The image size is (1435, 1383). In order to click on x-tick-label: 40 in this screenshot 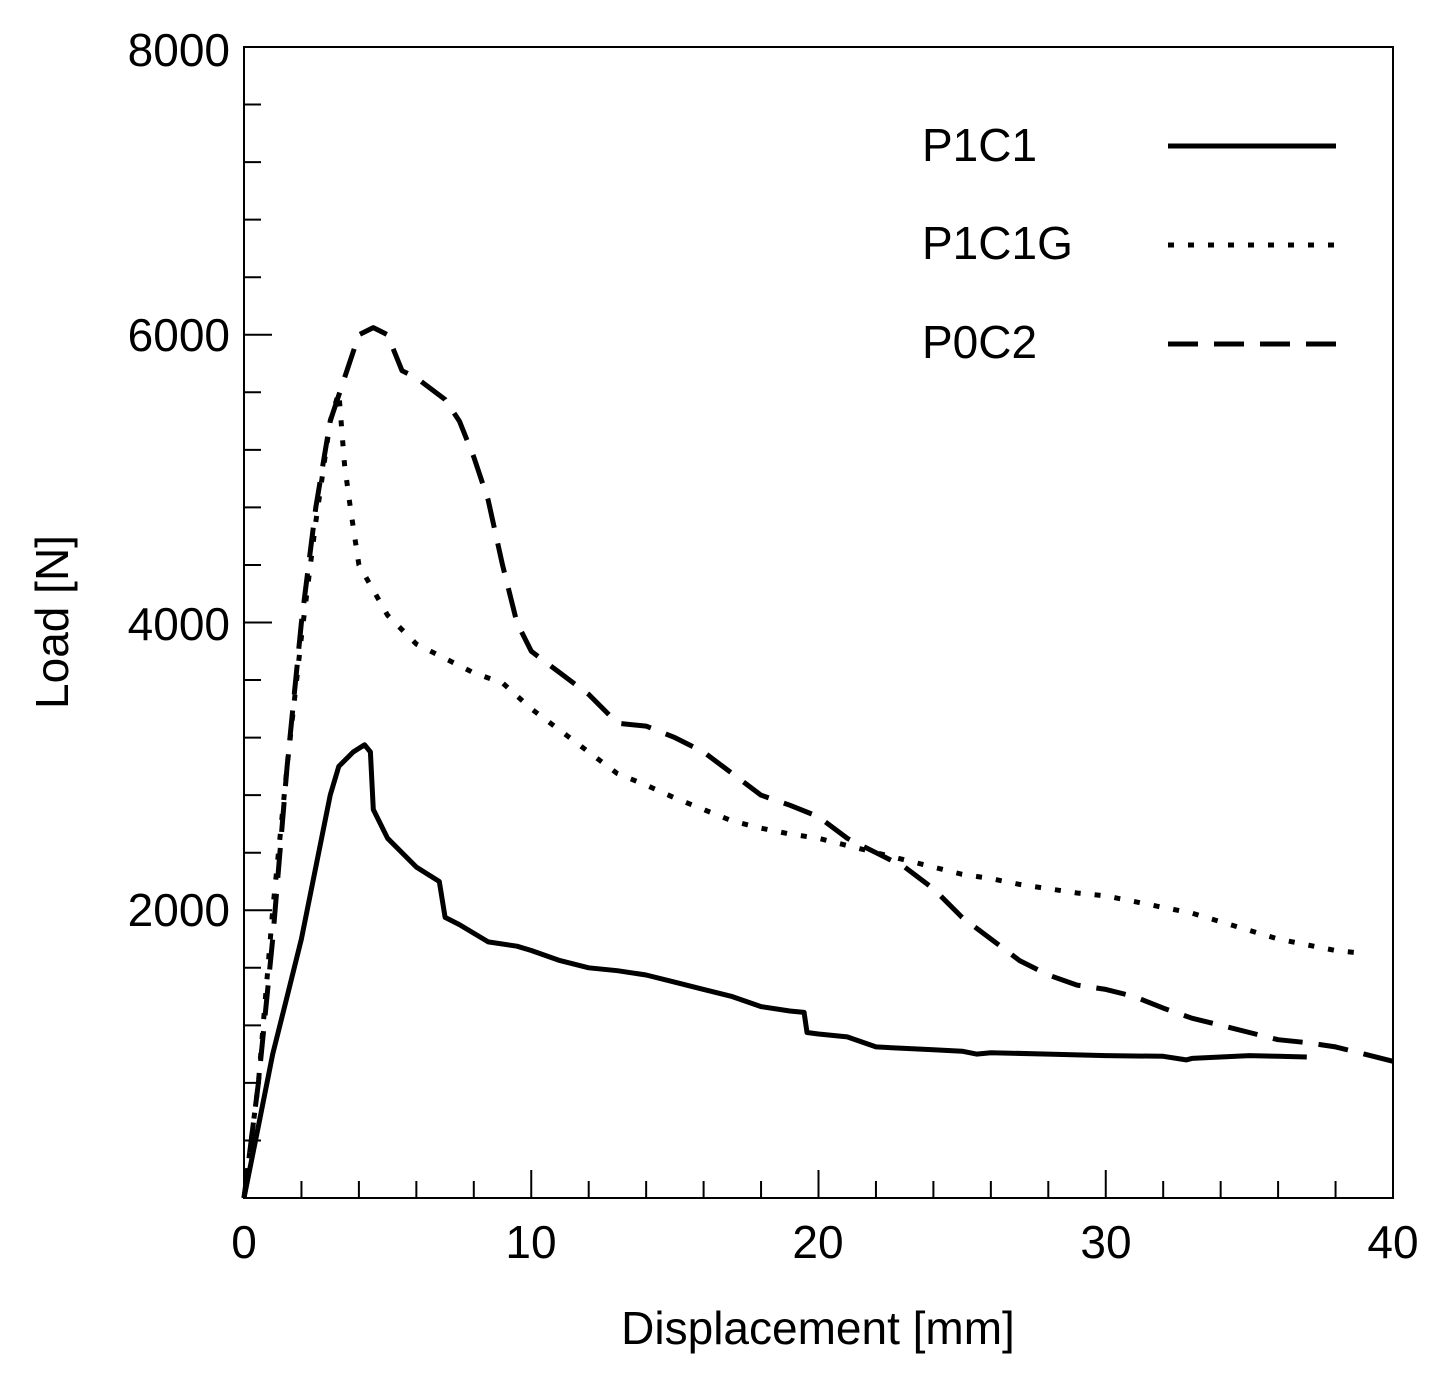, I will do `click(1392, 1242)`.